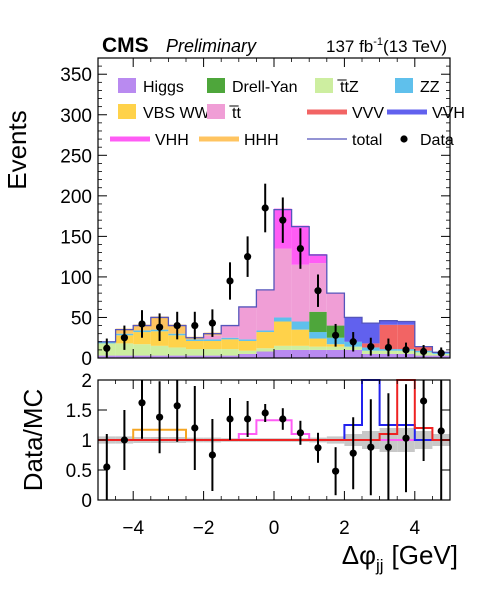  I want to click on legend-entry-vbs-ww: VBS WW, so click(164, 113).